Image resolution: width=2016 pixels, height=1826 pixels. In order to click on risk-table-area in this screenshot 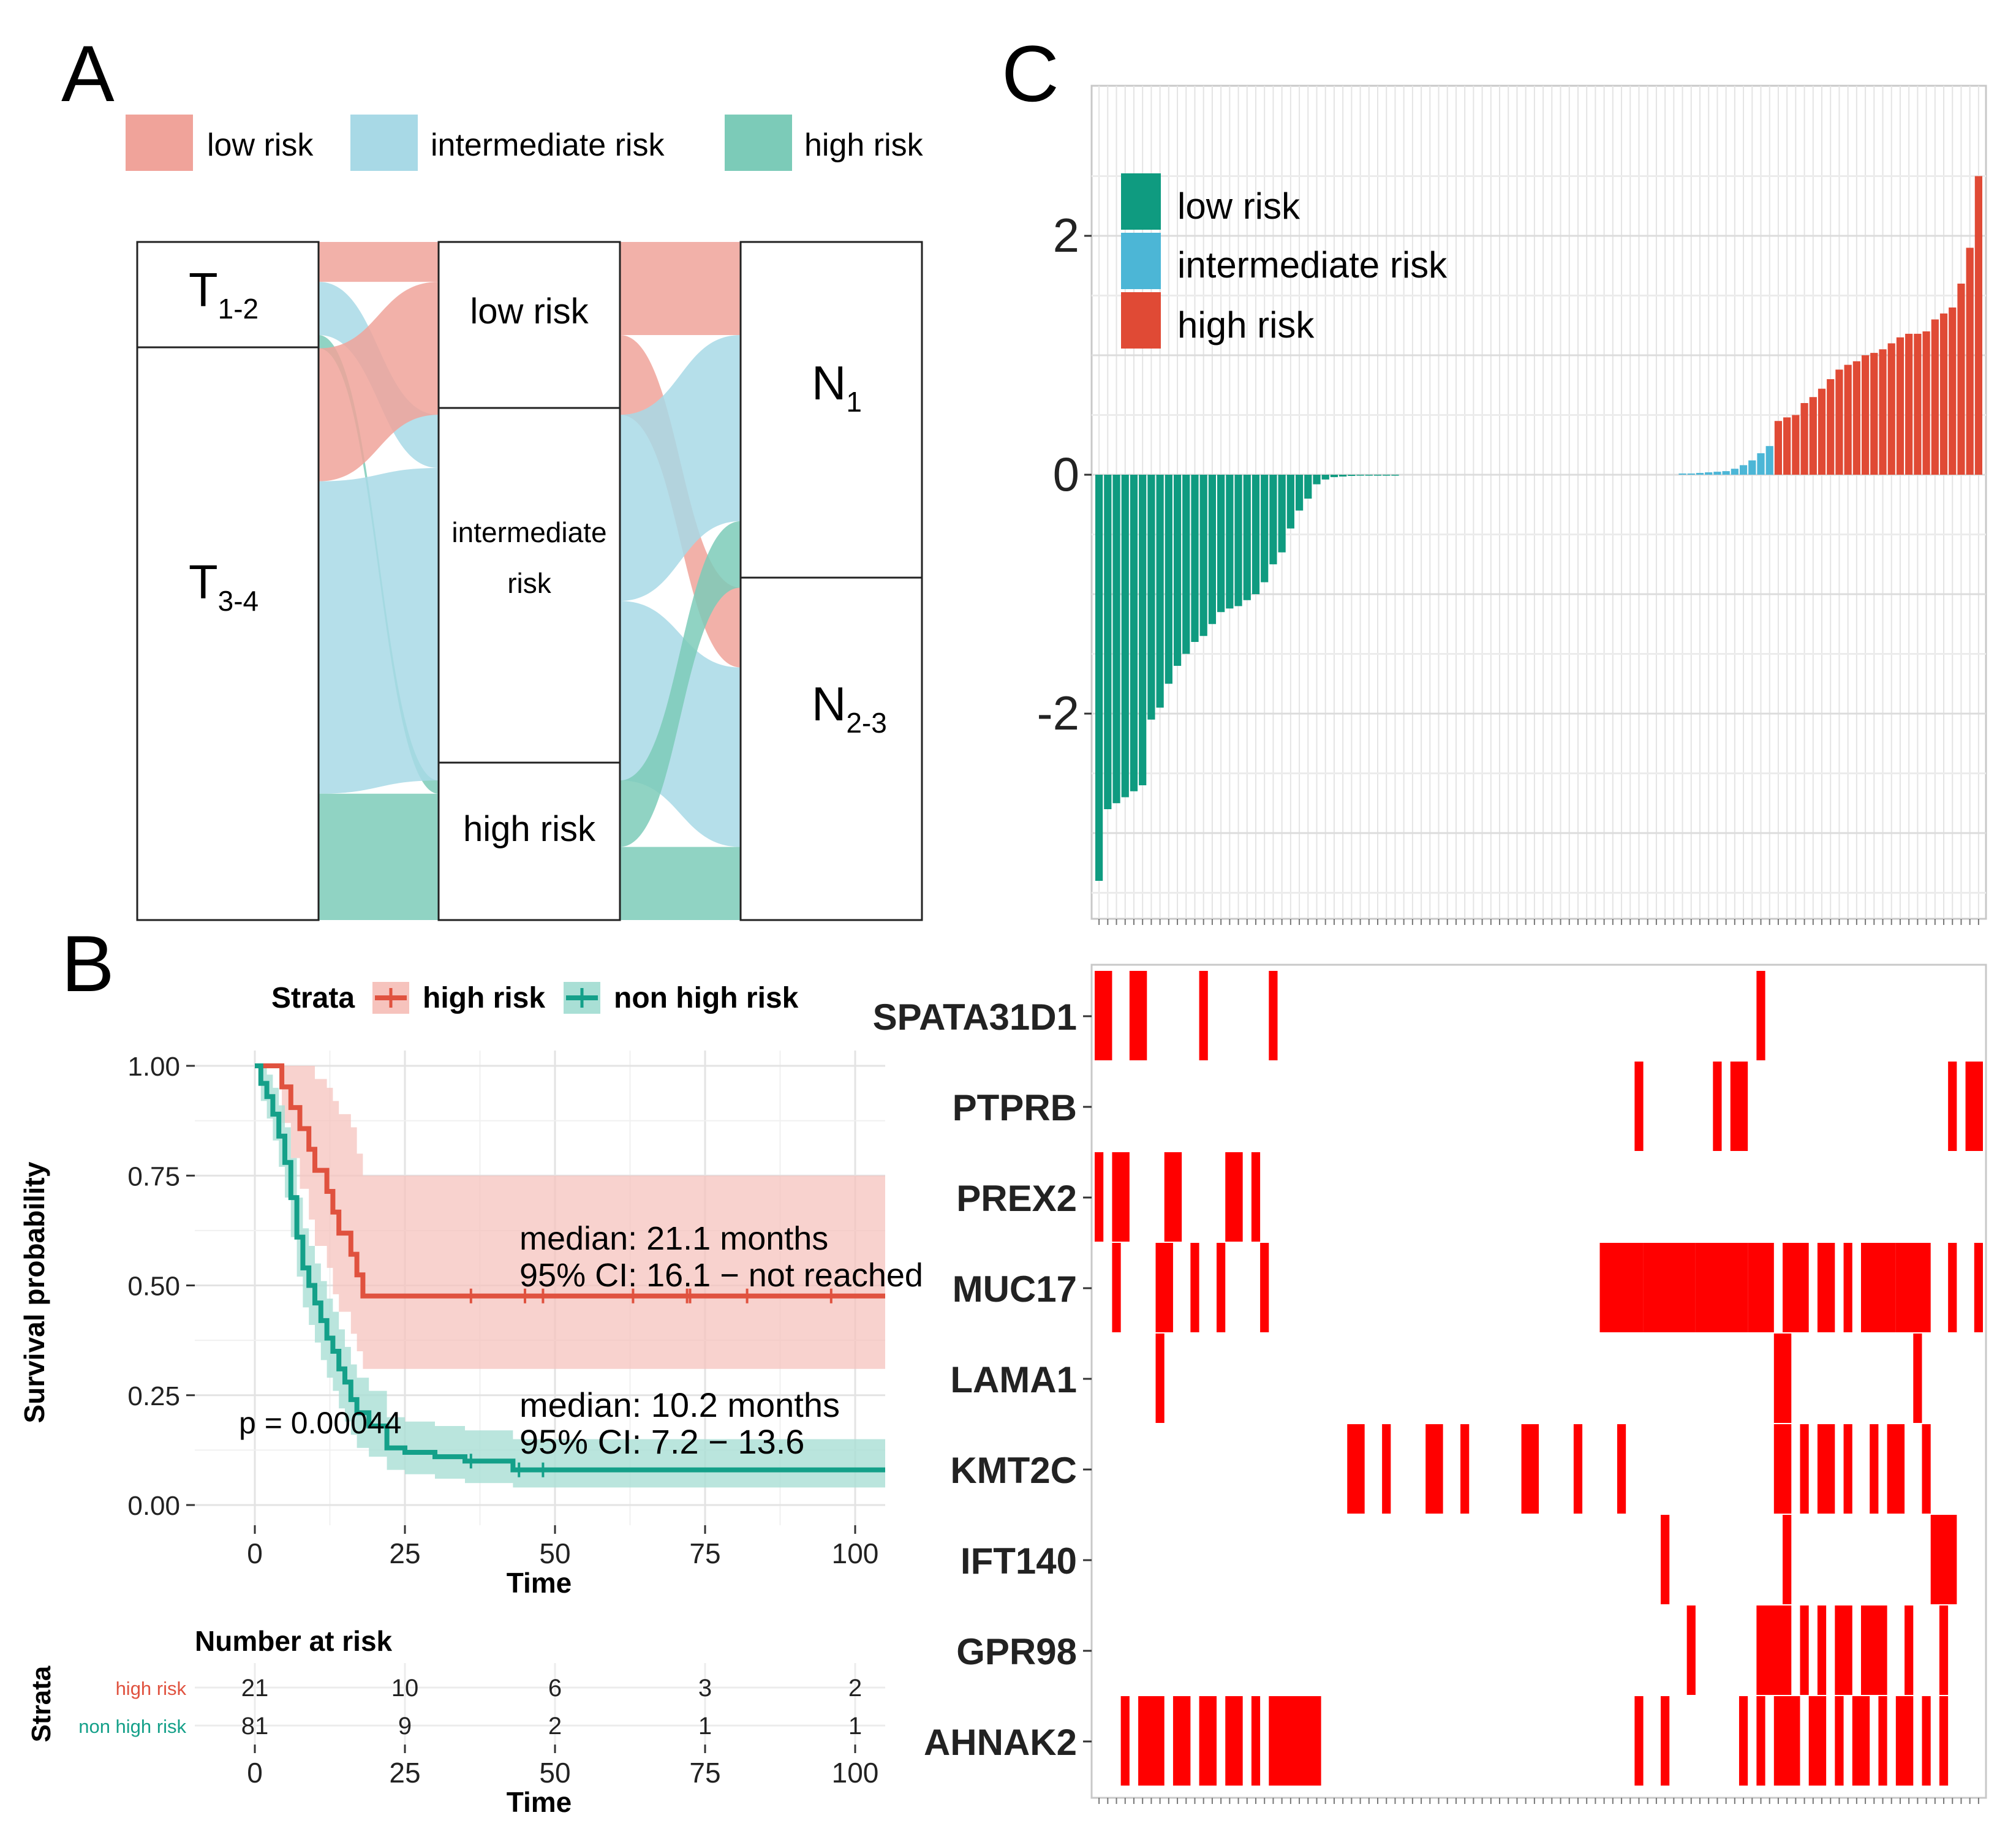, I will do `click(540, 1704)`.